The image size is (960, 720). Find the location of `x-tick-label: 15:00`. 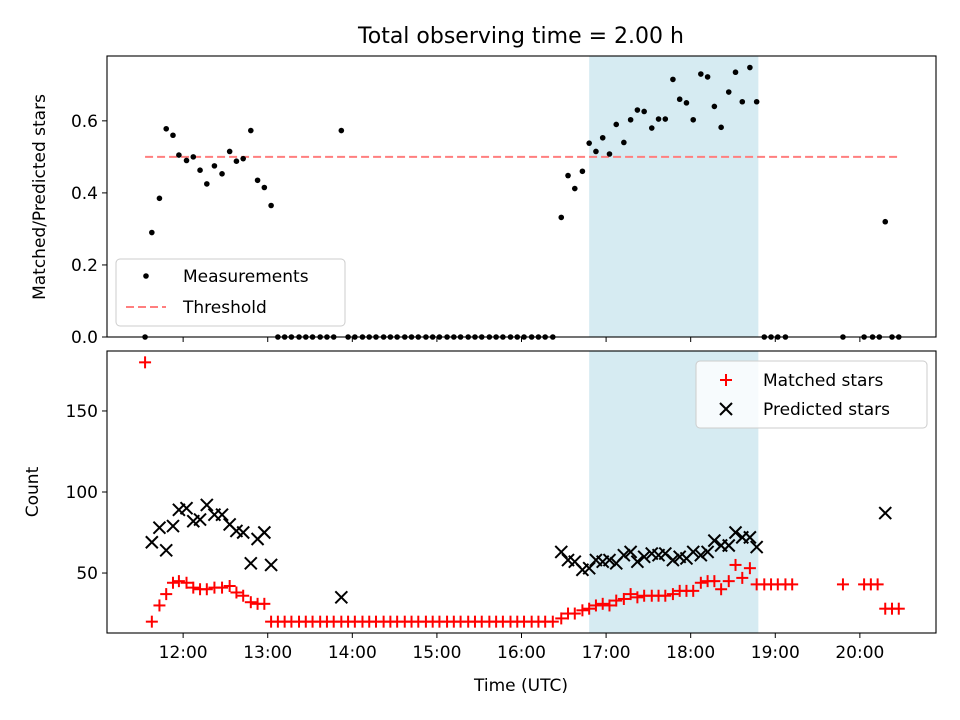

x-tick-label: 15:00 is located at coordinates (436, 653).